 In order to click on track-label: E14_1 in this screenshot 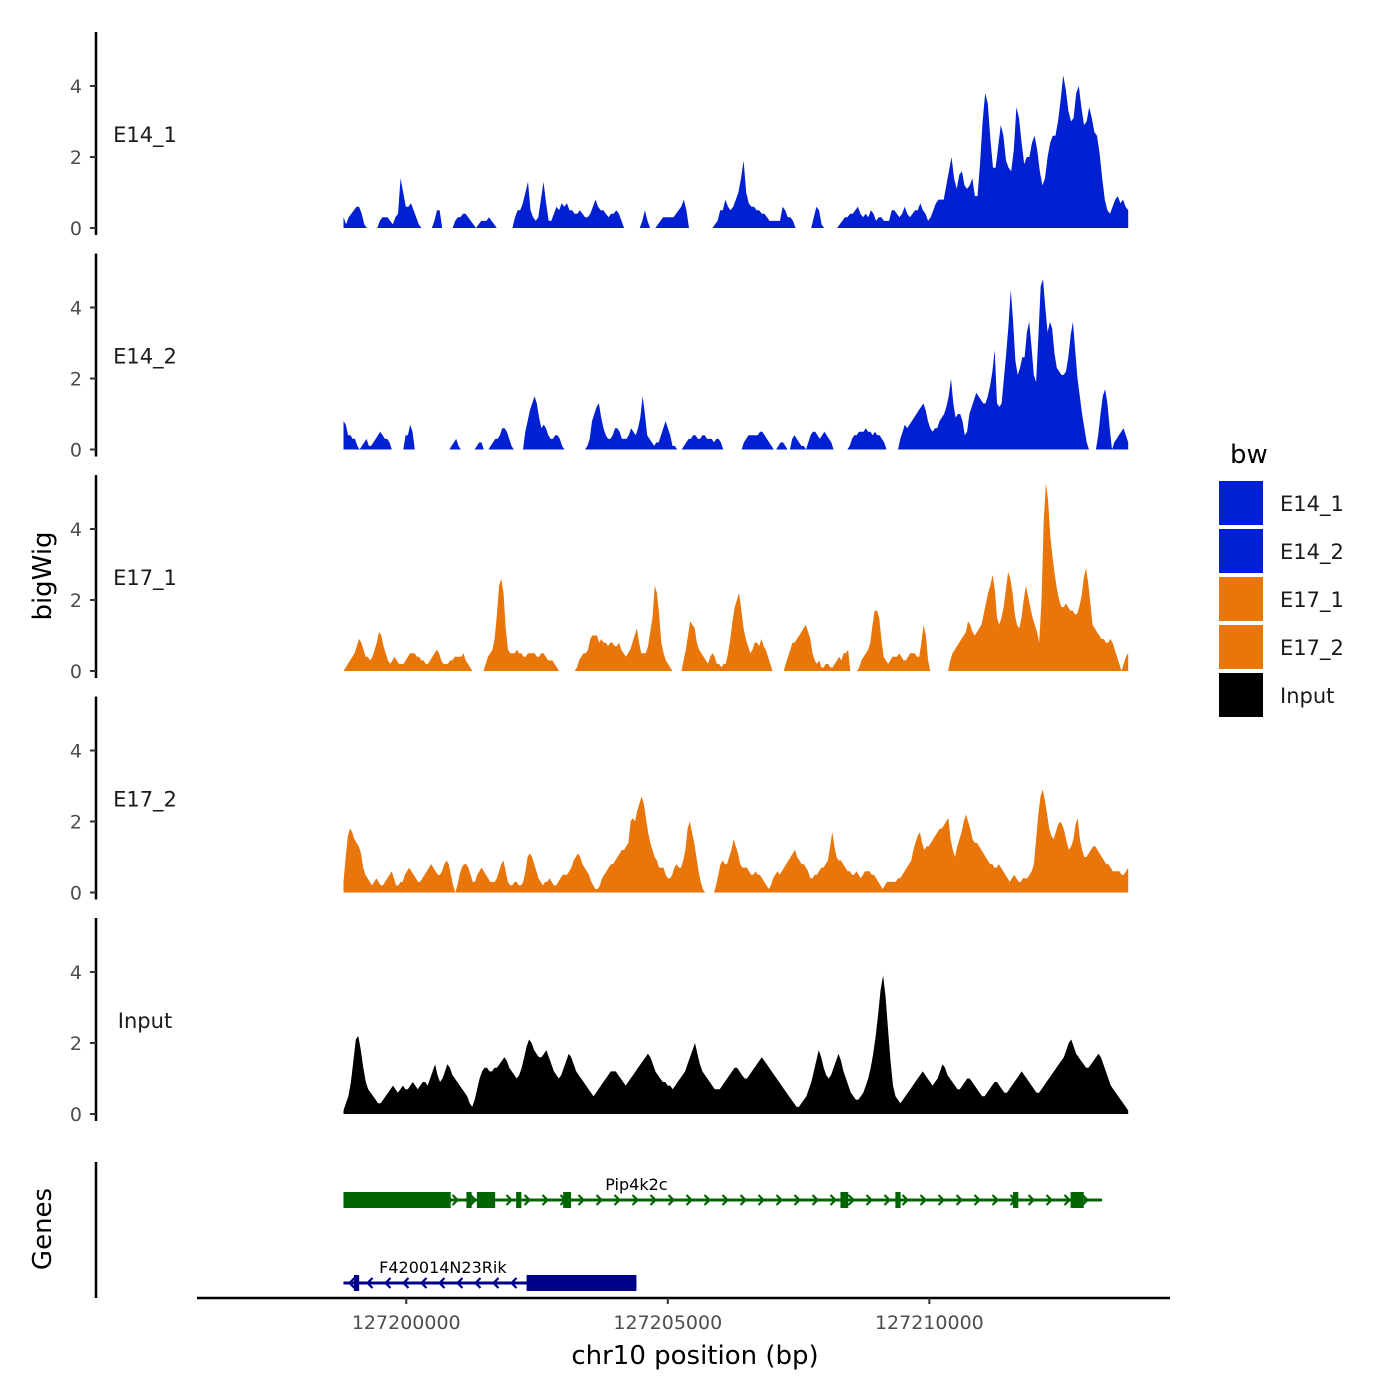, I will do `click(145, 135)`.